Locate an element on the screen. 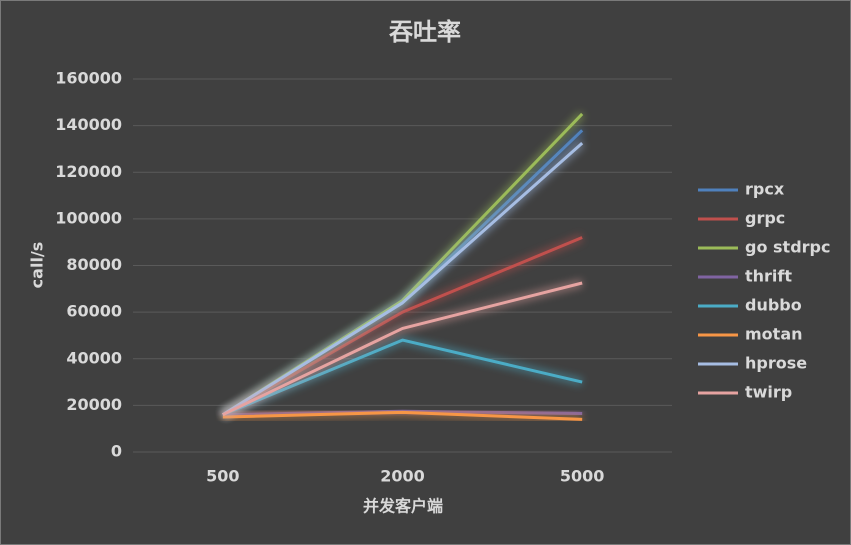 The height and width of the screenshot is (545, 851). y-tick-label: 160000 is located at coordinates (88, 78).